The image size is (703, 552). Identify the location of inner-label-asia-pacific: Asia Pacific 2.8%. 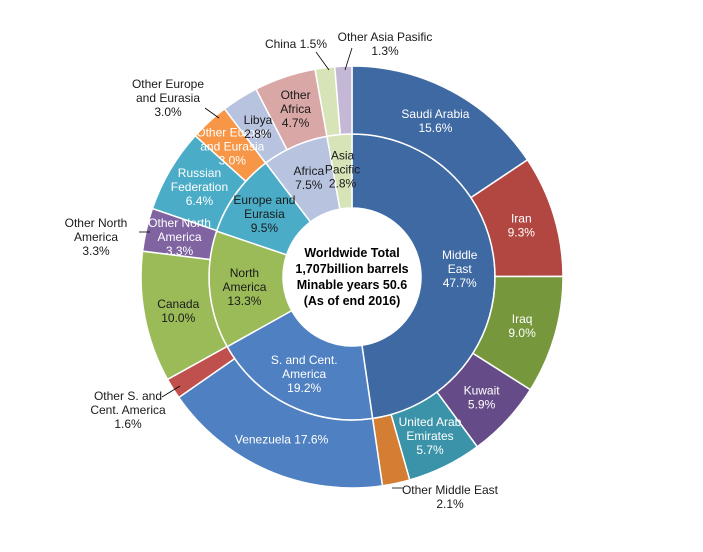
(342, 169).